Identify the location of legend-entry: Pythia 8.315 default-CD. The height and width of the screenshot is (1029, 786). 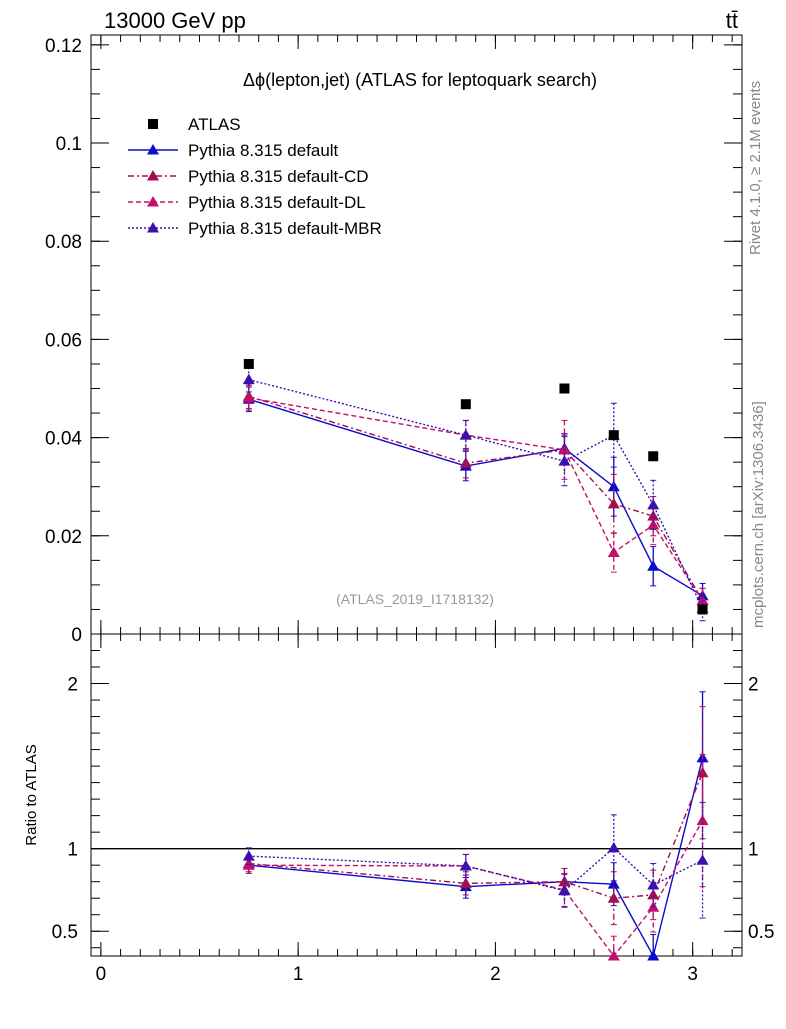
(248, 176).